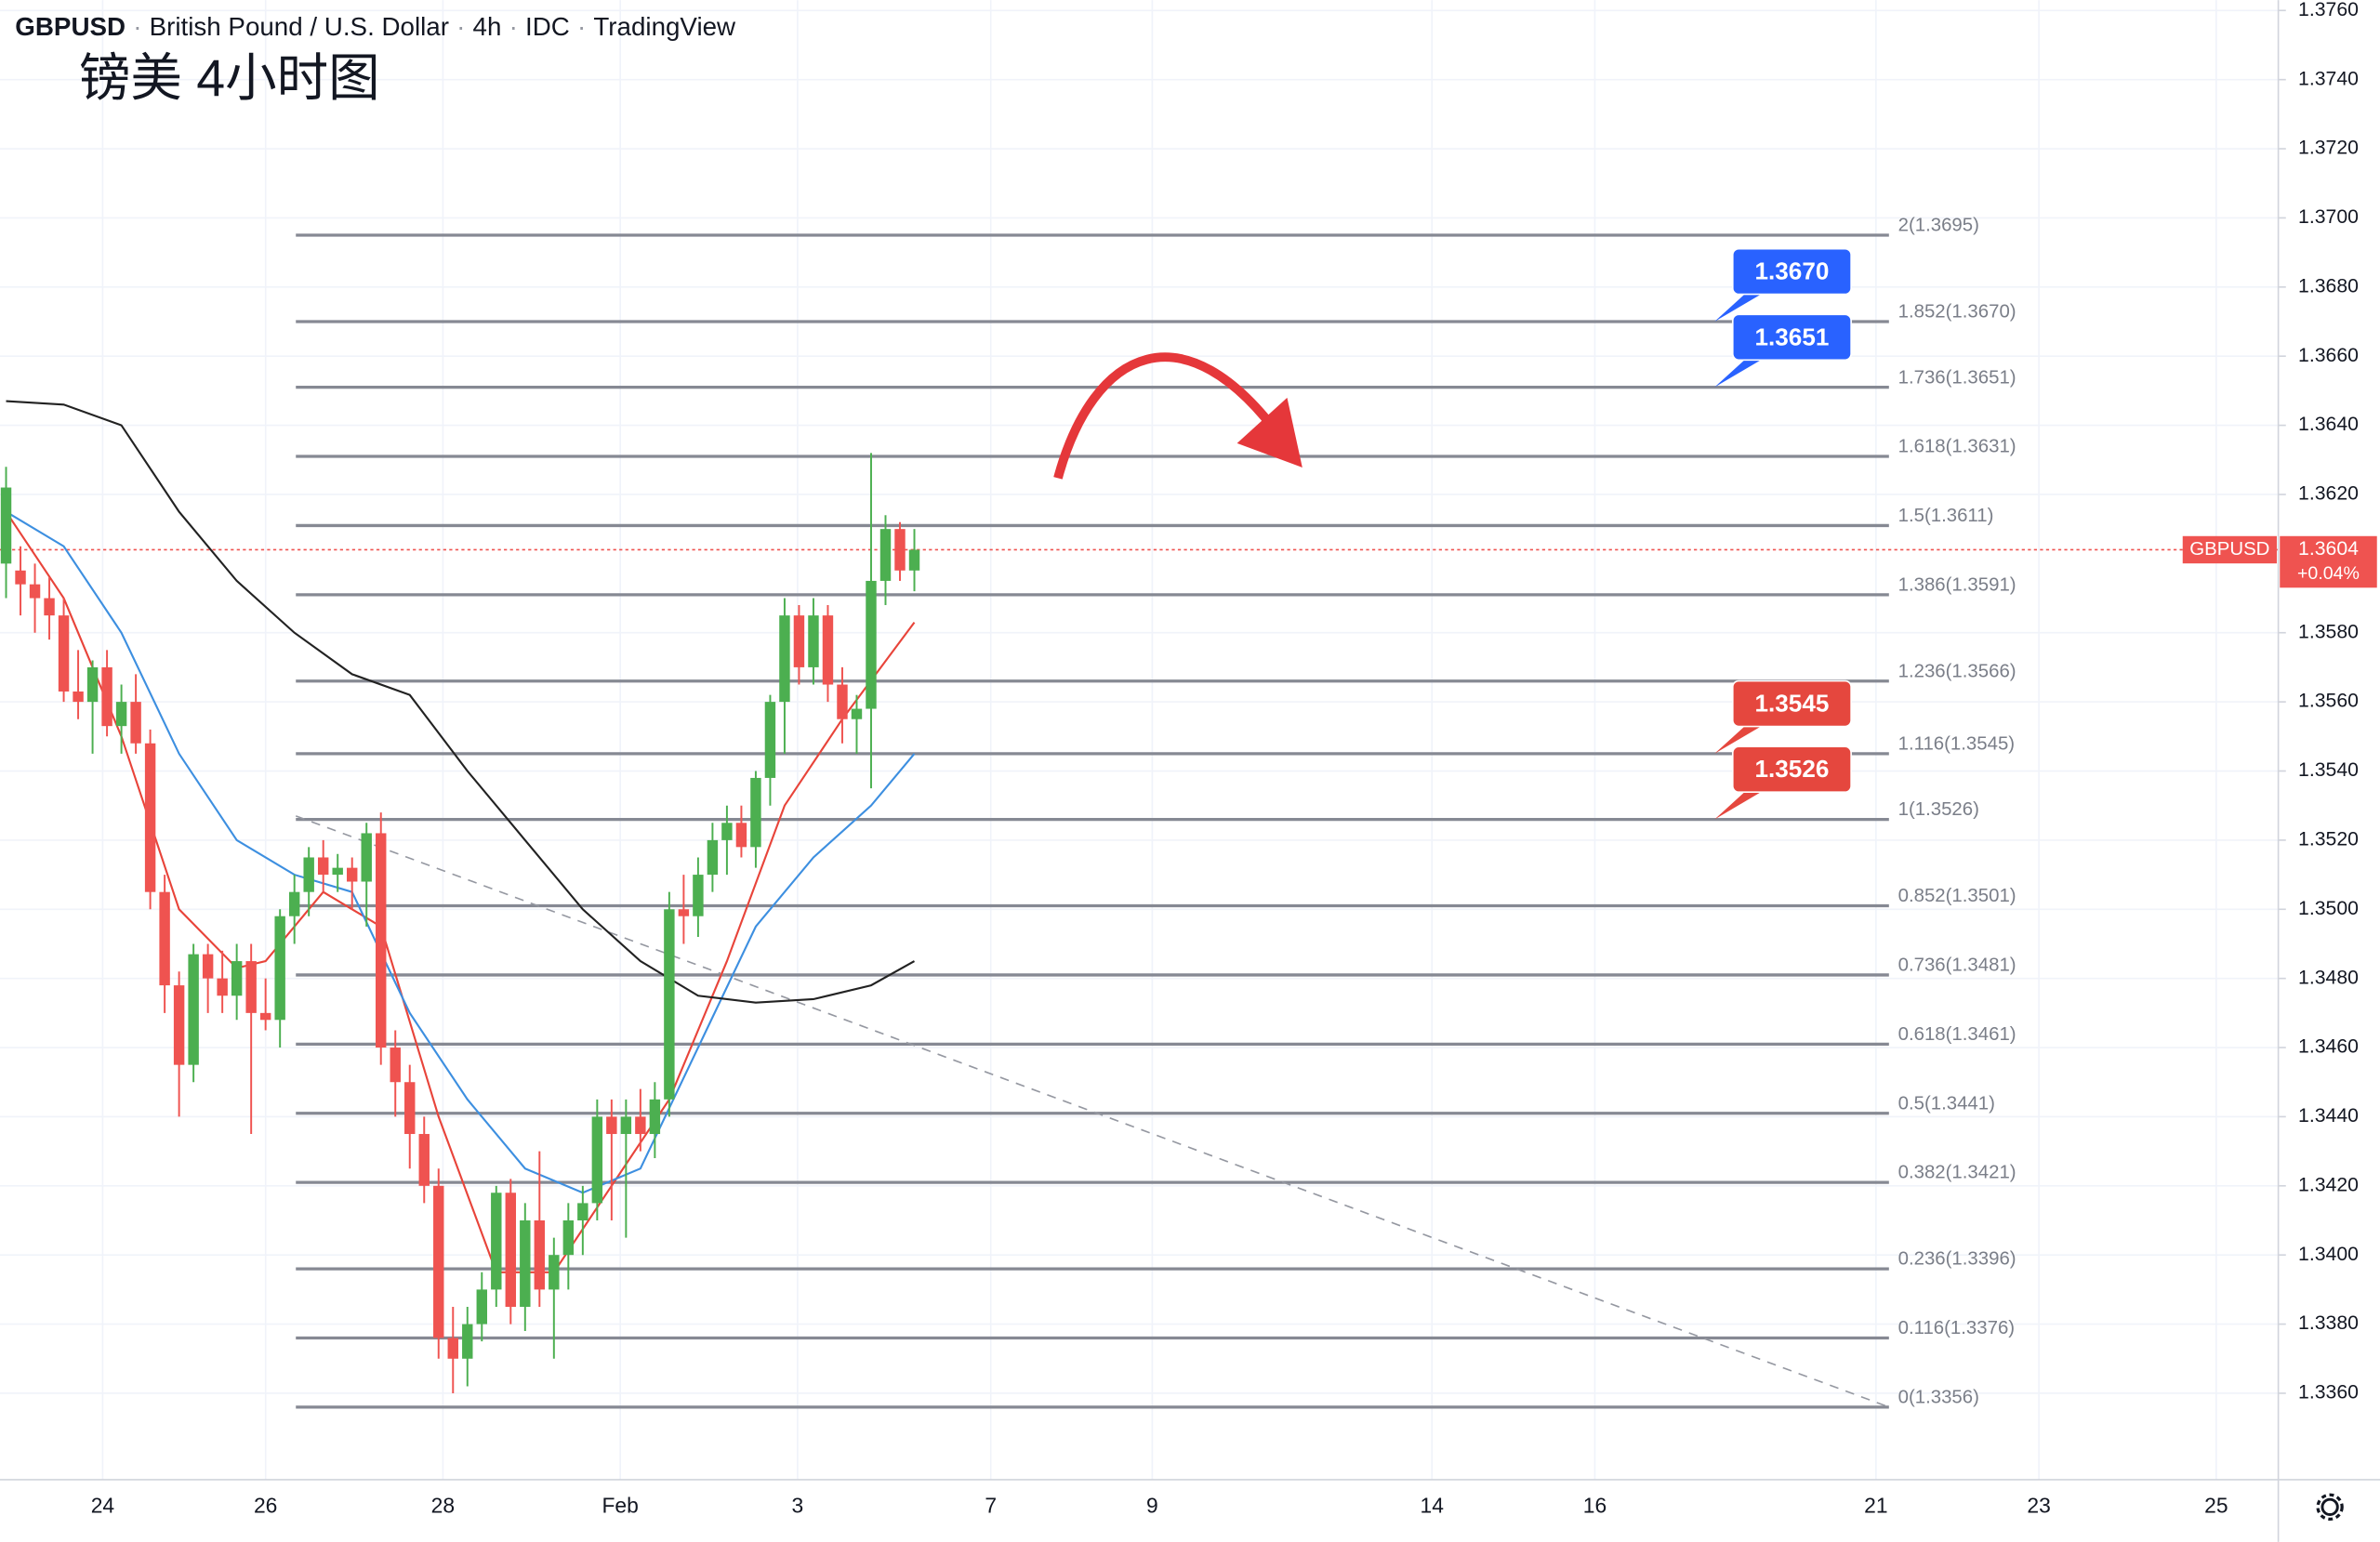 This screenshot has height=1542, width=2380. Describe the element at coordinates (2328, 217) in the screenshot. I see `y-tick-label: 1.3700` at that location.